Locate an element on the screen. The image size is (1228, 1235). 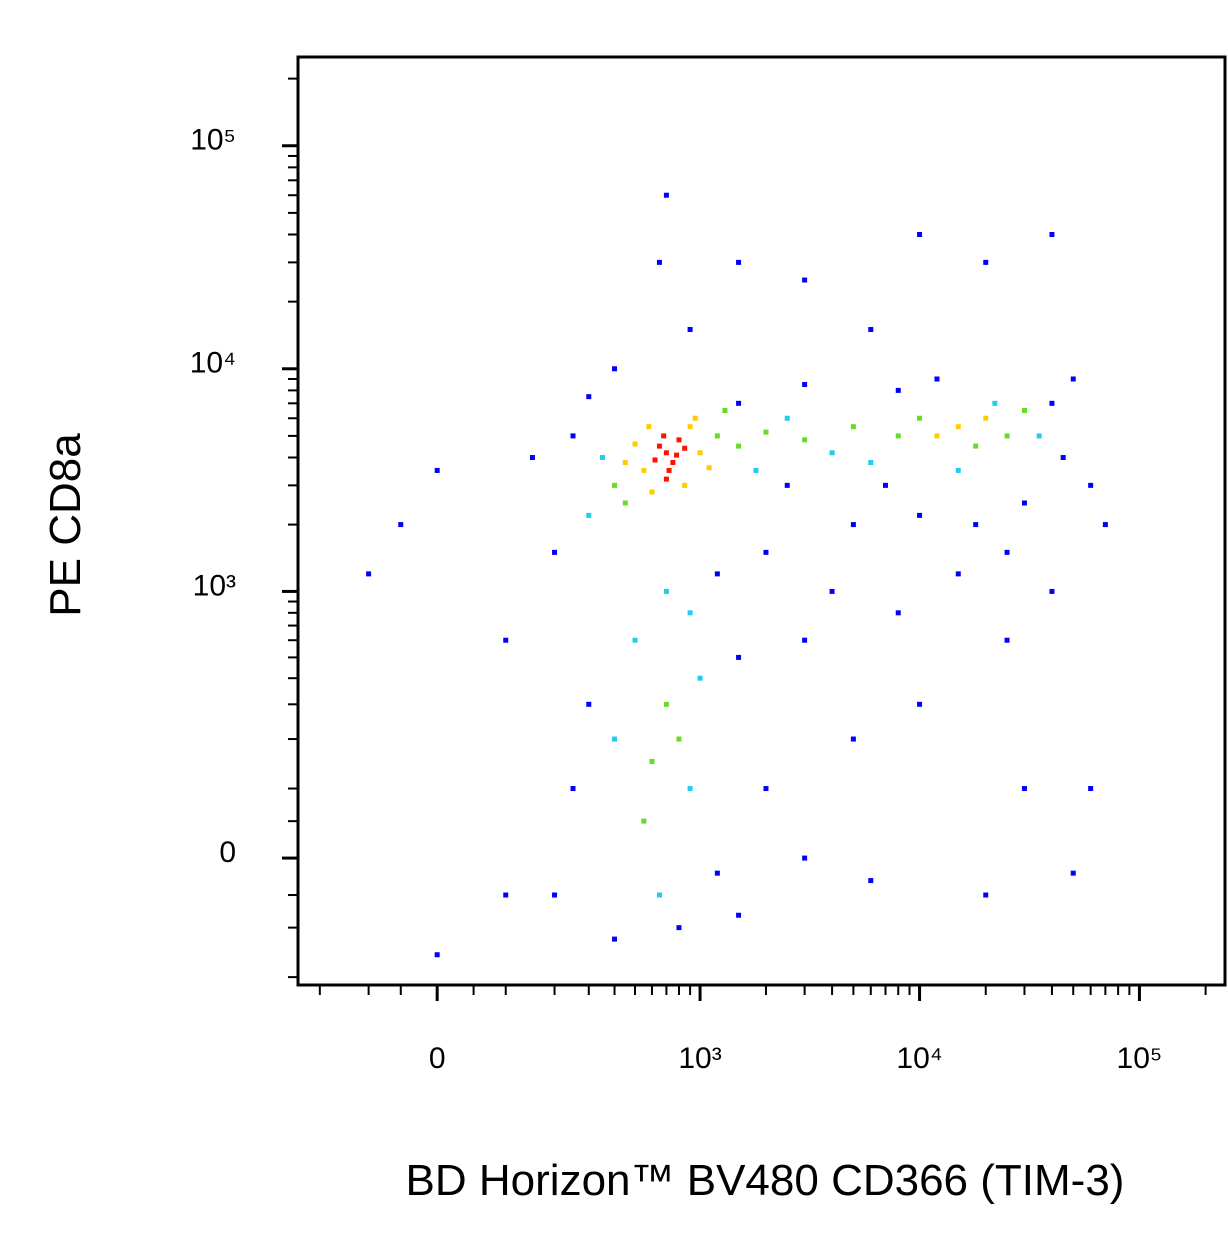
x-axis-title: BD Horizon™ BV480 CD366 (TIM-3) is located at coordinates (765, 1180).